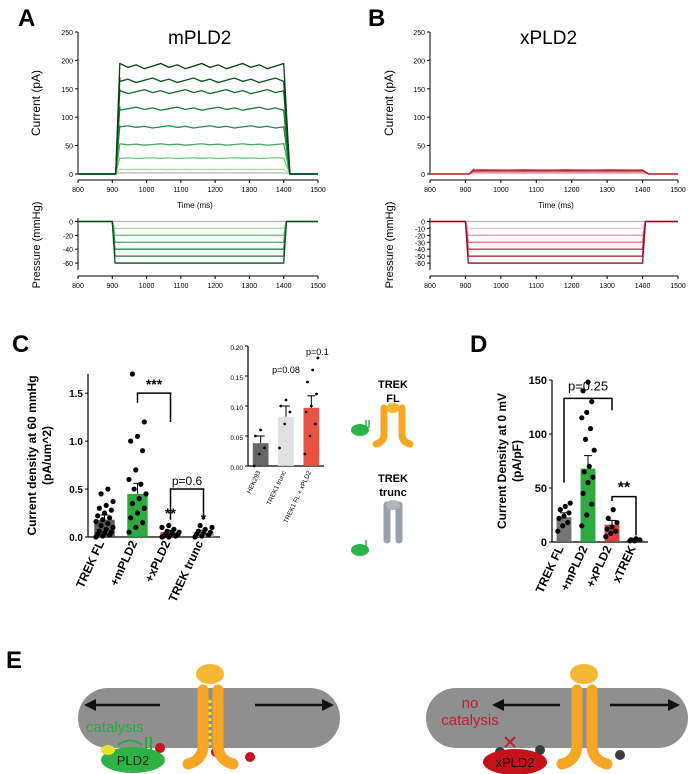 This screenshot has width=691, height=774. Describe the element at coordinates (382, 413) in the screenshot. I see `trek-fl-schematic: TREK FL` at that location.